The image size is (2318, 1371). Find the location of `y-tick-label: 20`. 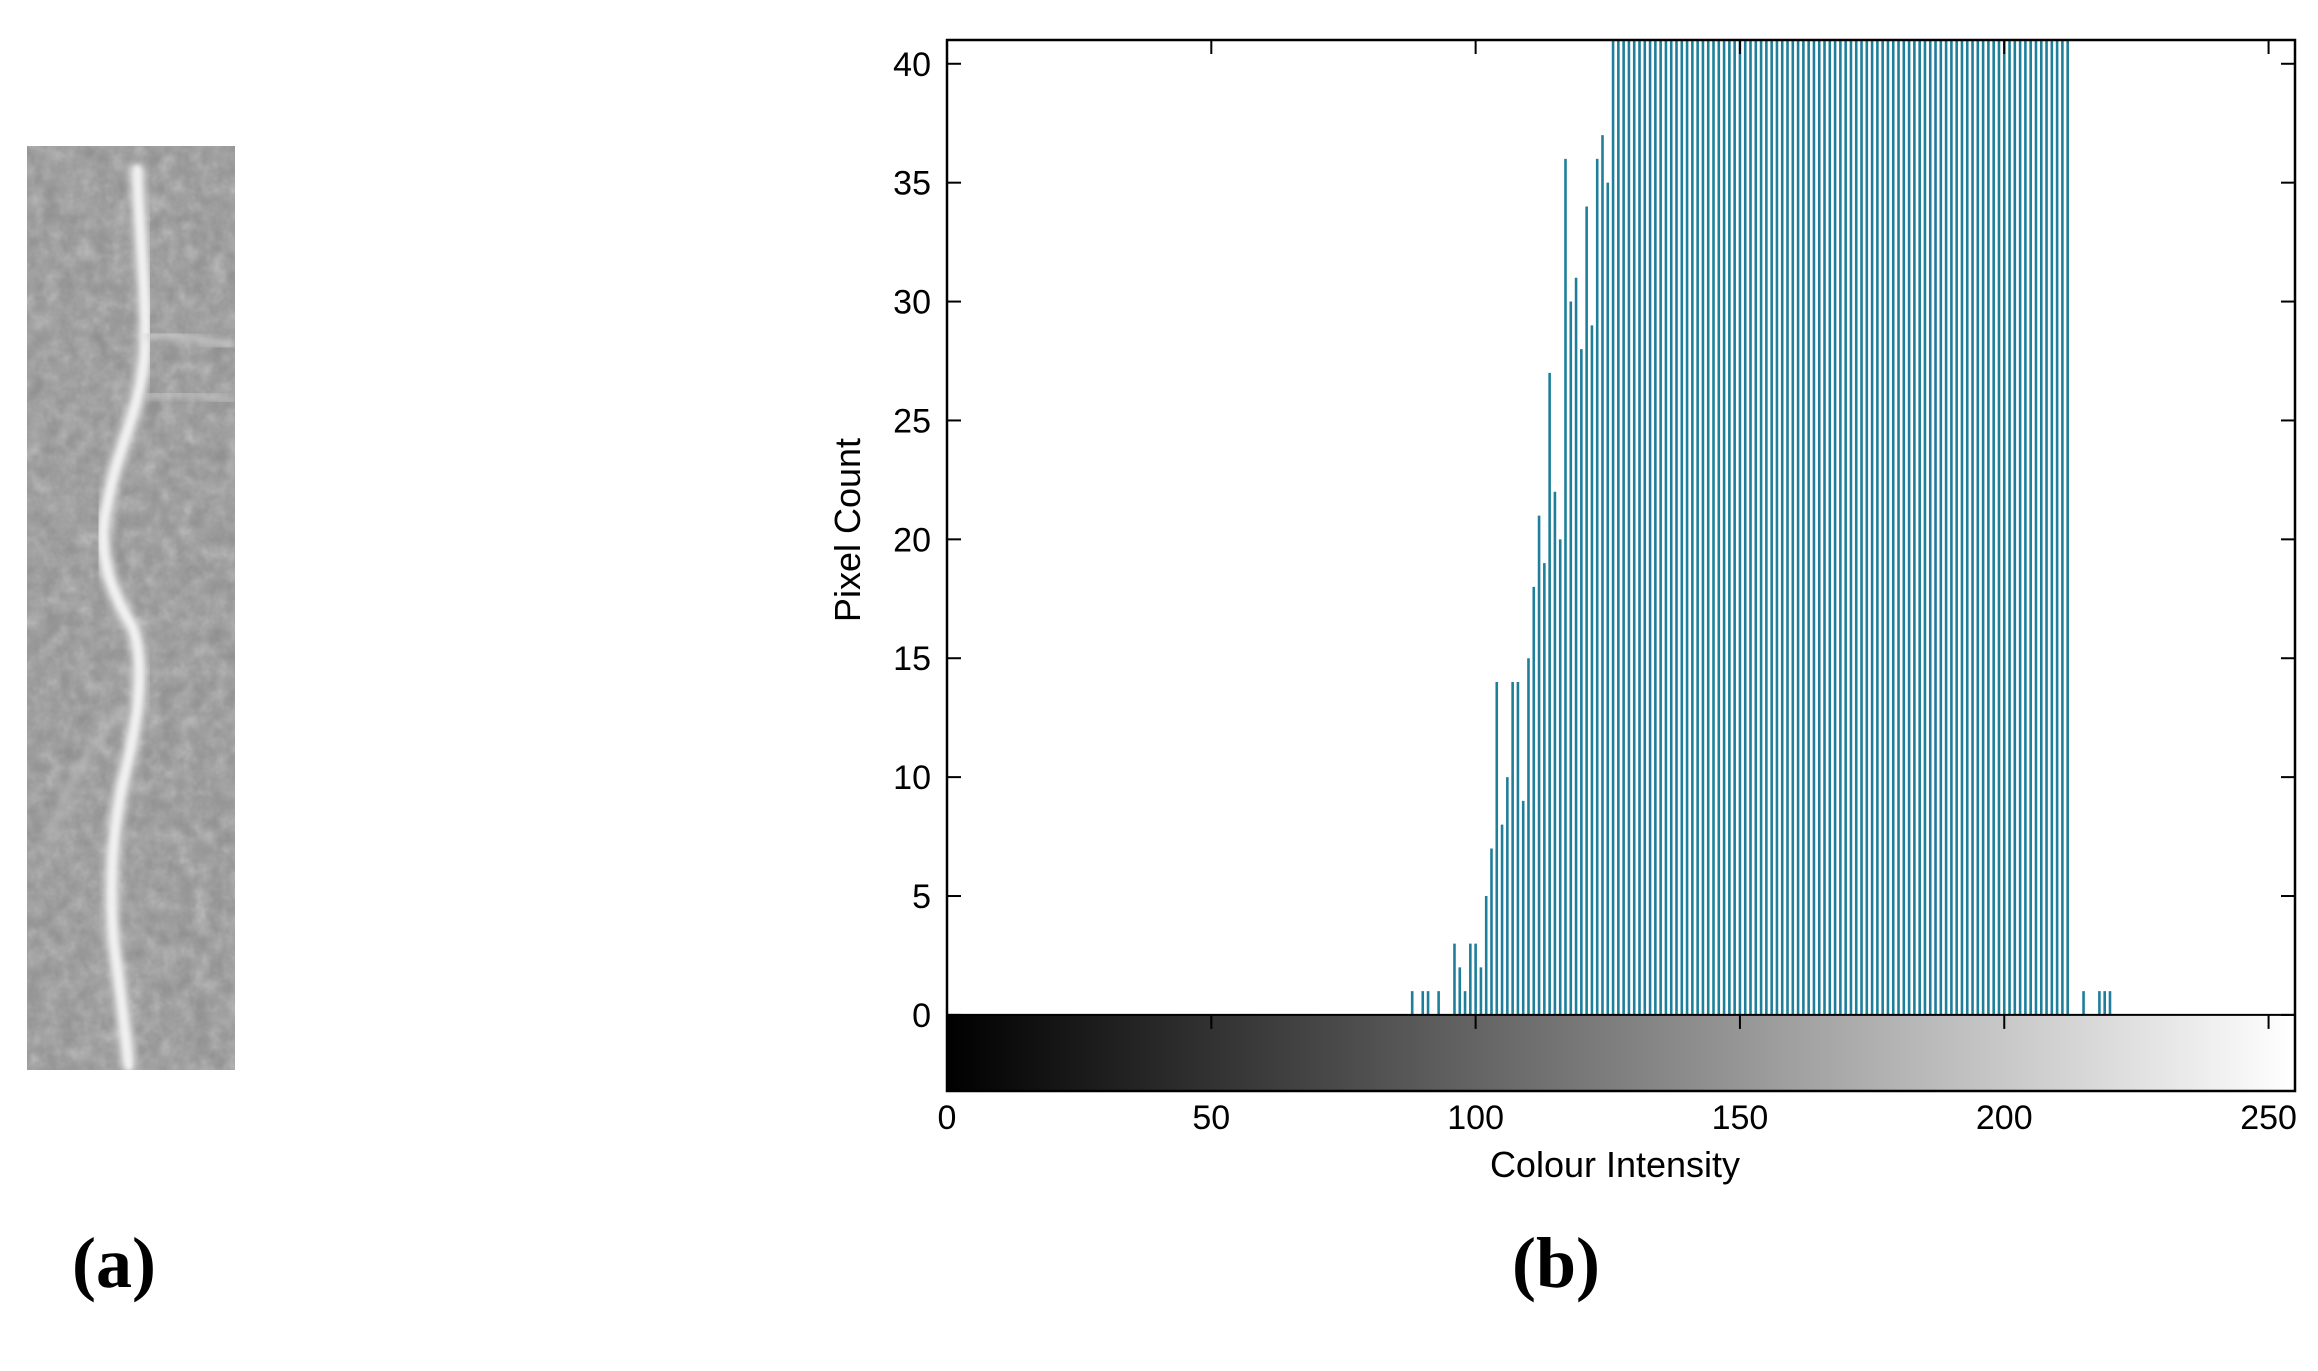

y-tick-label: 20 is located at coordinates (912, 540).